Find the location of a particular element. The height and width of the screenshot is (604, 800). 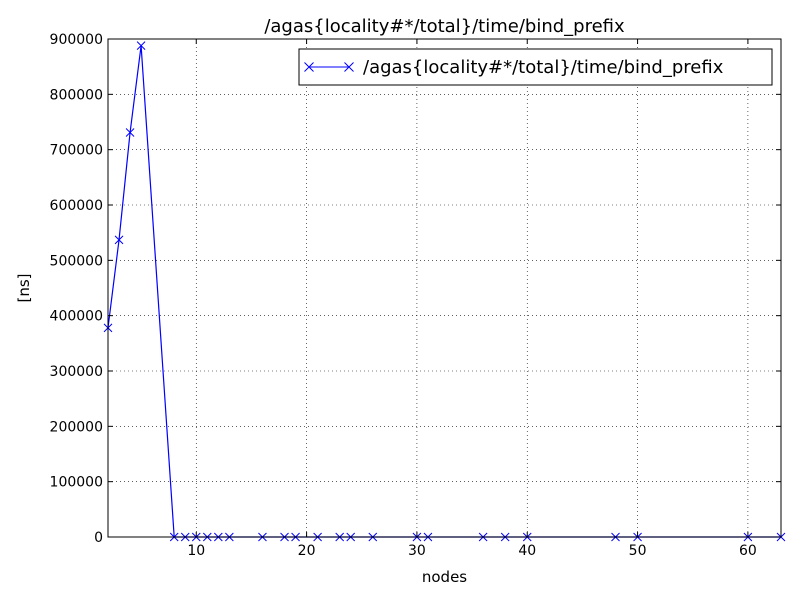

legend-box is located at coordinates (535, 67).